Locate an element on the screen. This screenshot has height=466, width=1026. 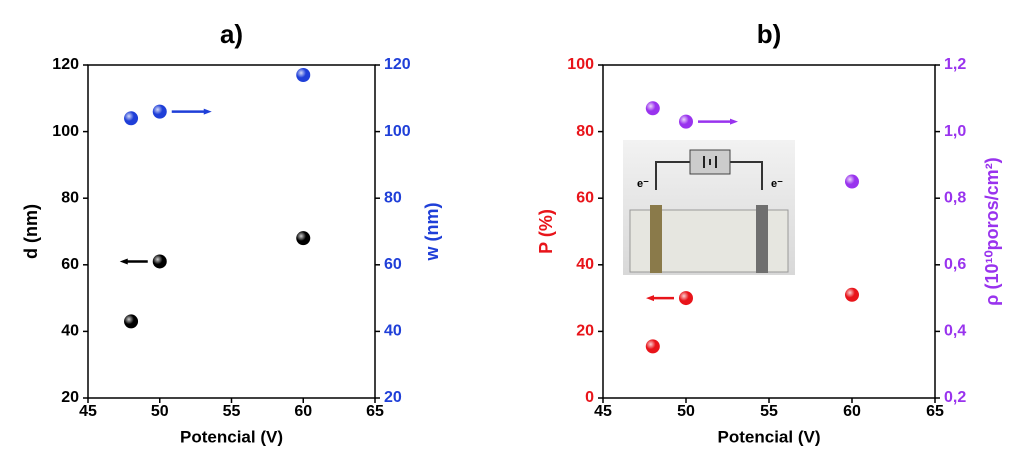
y2-tick-label: 120 is located at coordinates (397, 64).